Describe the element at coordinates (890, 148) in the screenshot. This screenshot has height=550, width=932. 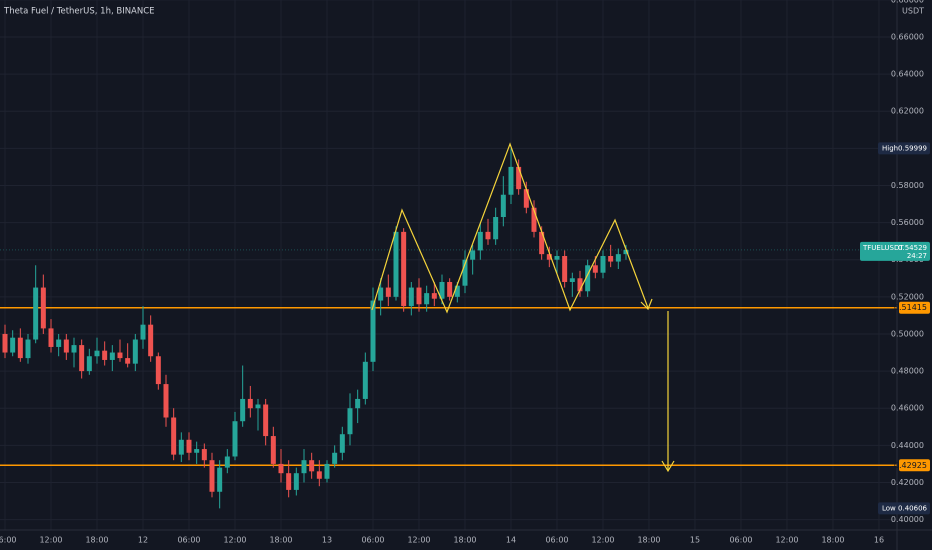
I see `high-label: High` at that location.